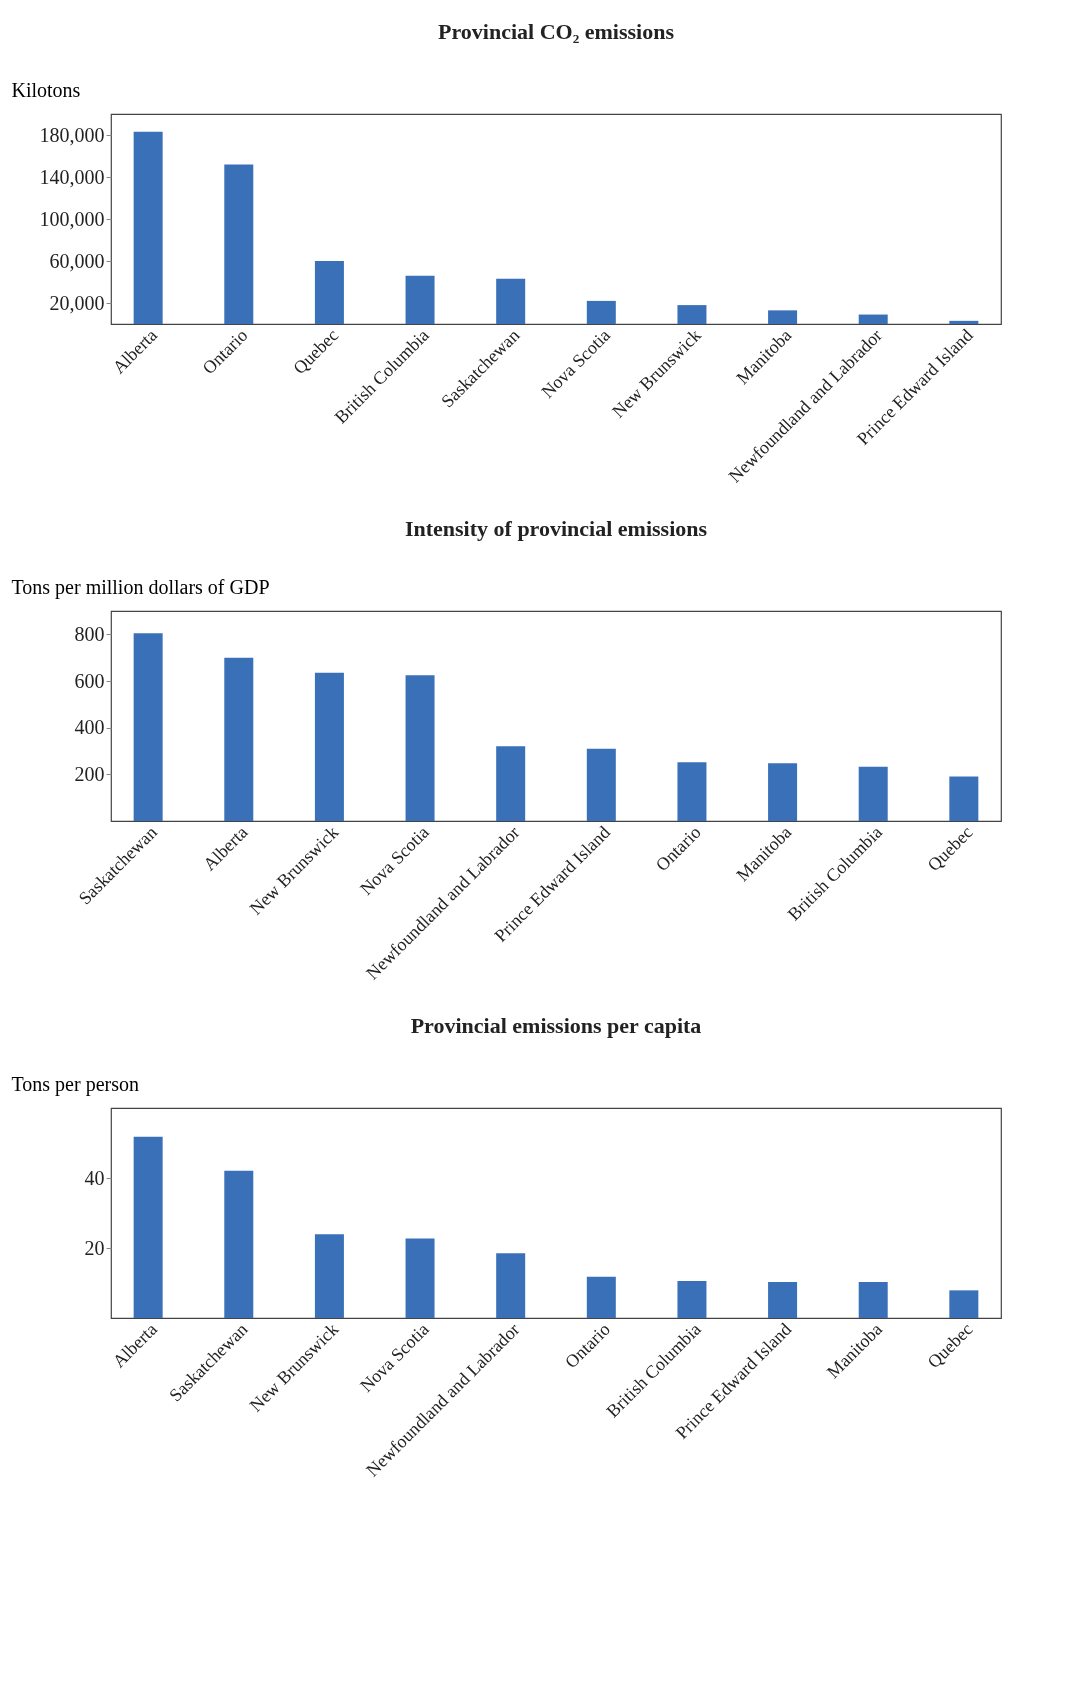 This screenshot has width=1072, height=1693. What do you see at coordinates (46, 89) in the screenshot?
I see `y-axis-title: Kilotons` at bounding box center [46, 89].